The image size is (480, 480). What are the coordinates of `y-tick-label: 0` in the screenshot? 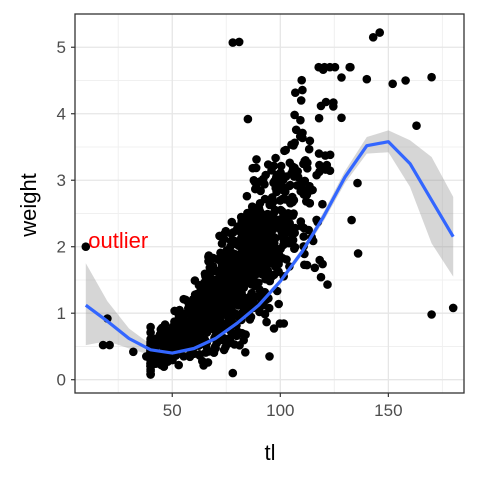 It's located at (61, 380).